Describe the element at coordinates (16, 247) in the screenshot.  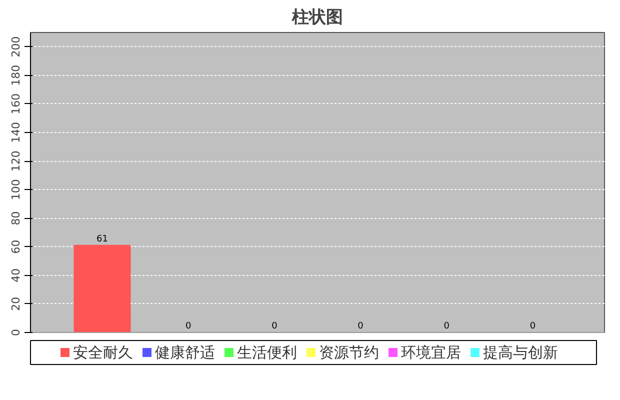
I see `y-tick-label: 60` at that location.